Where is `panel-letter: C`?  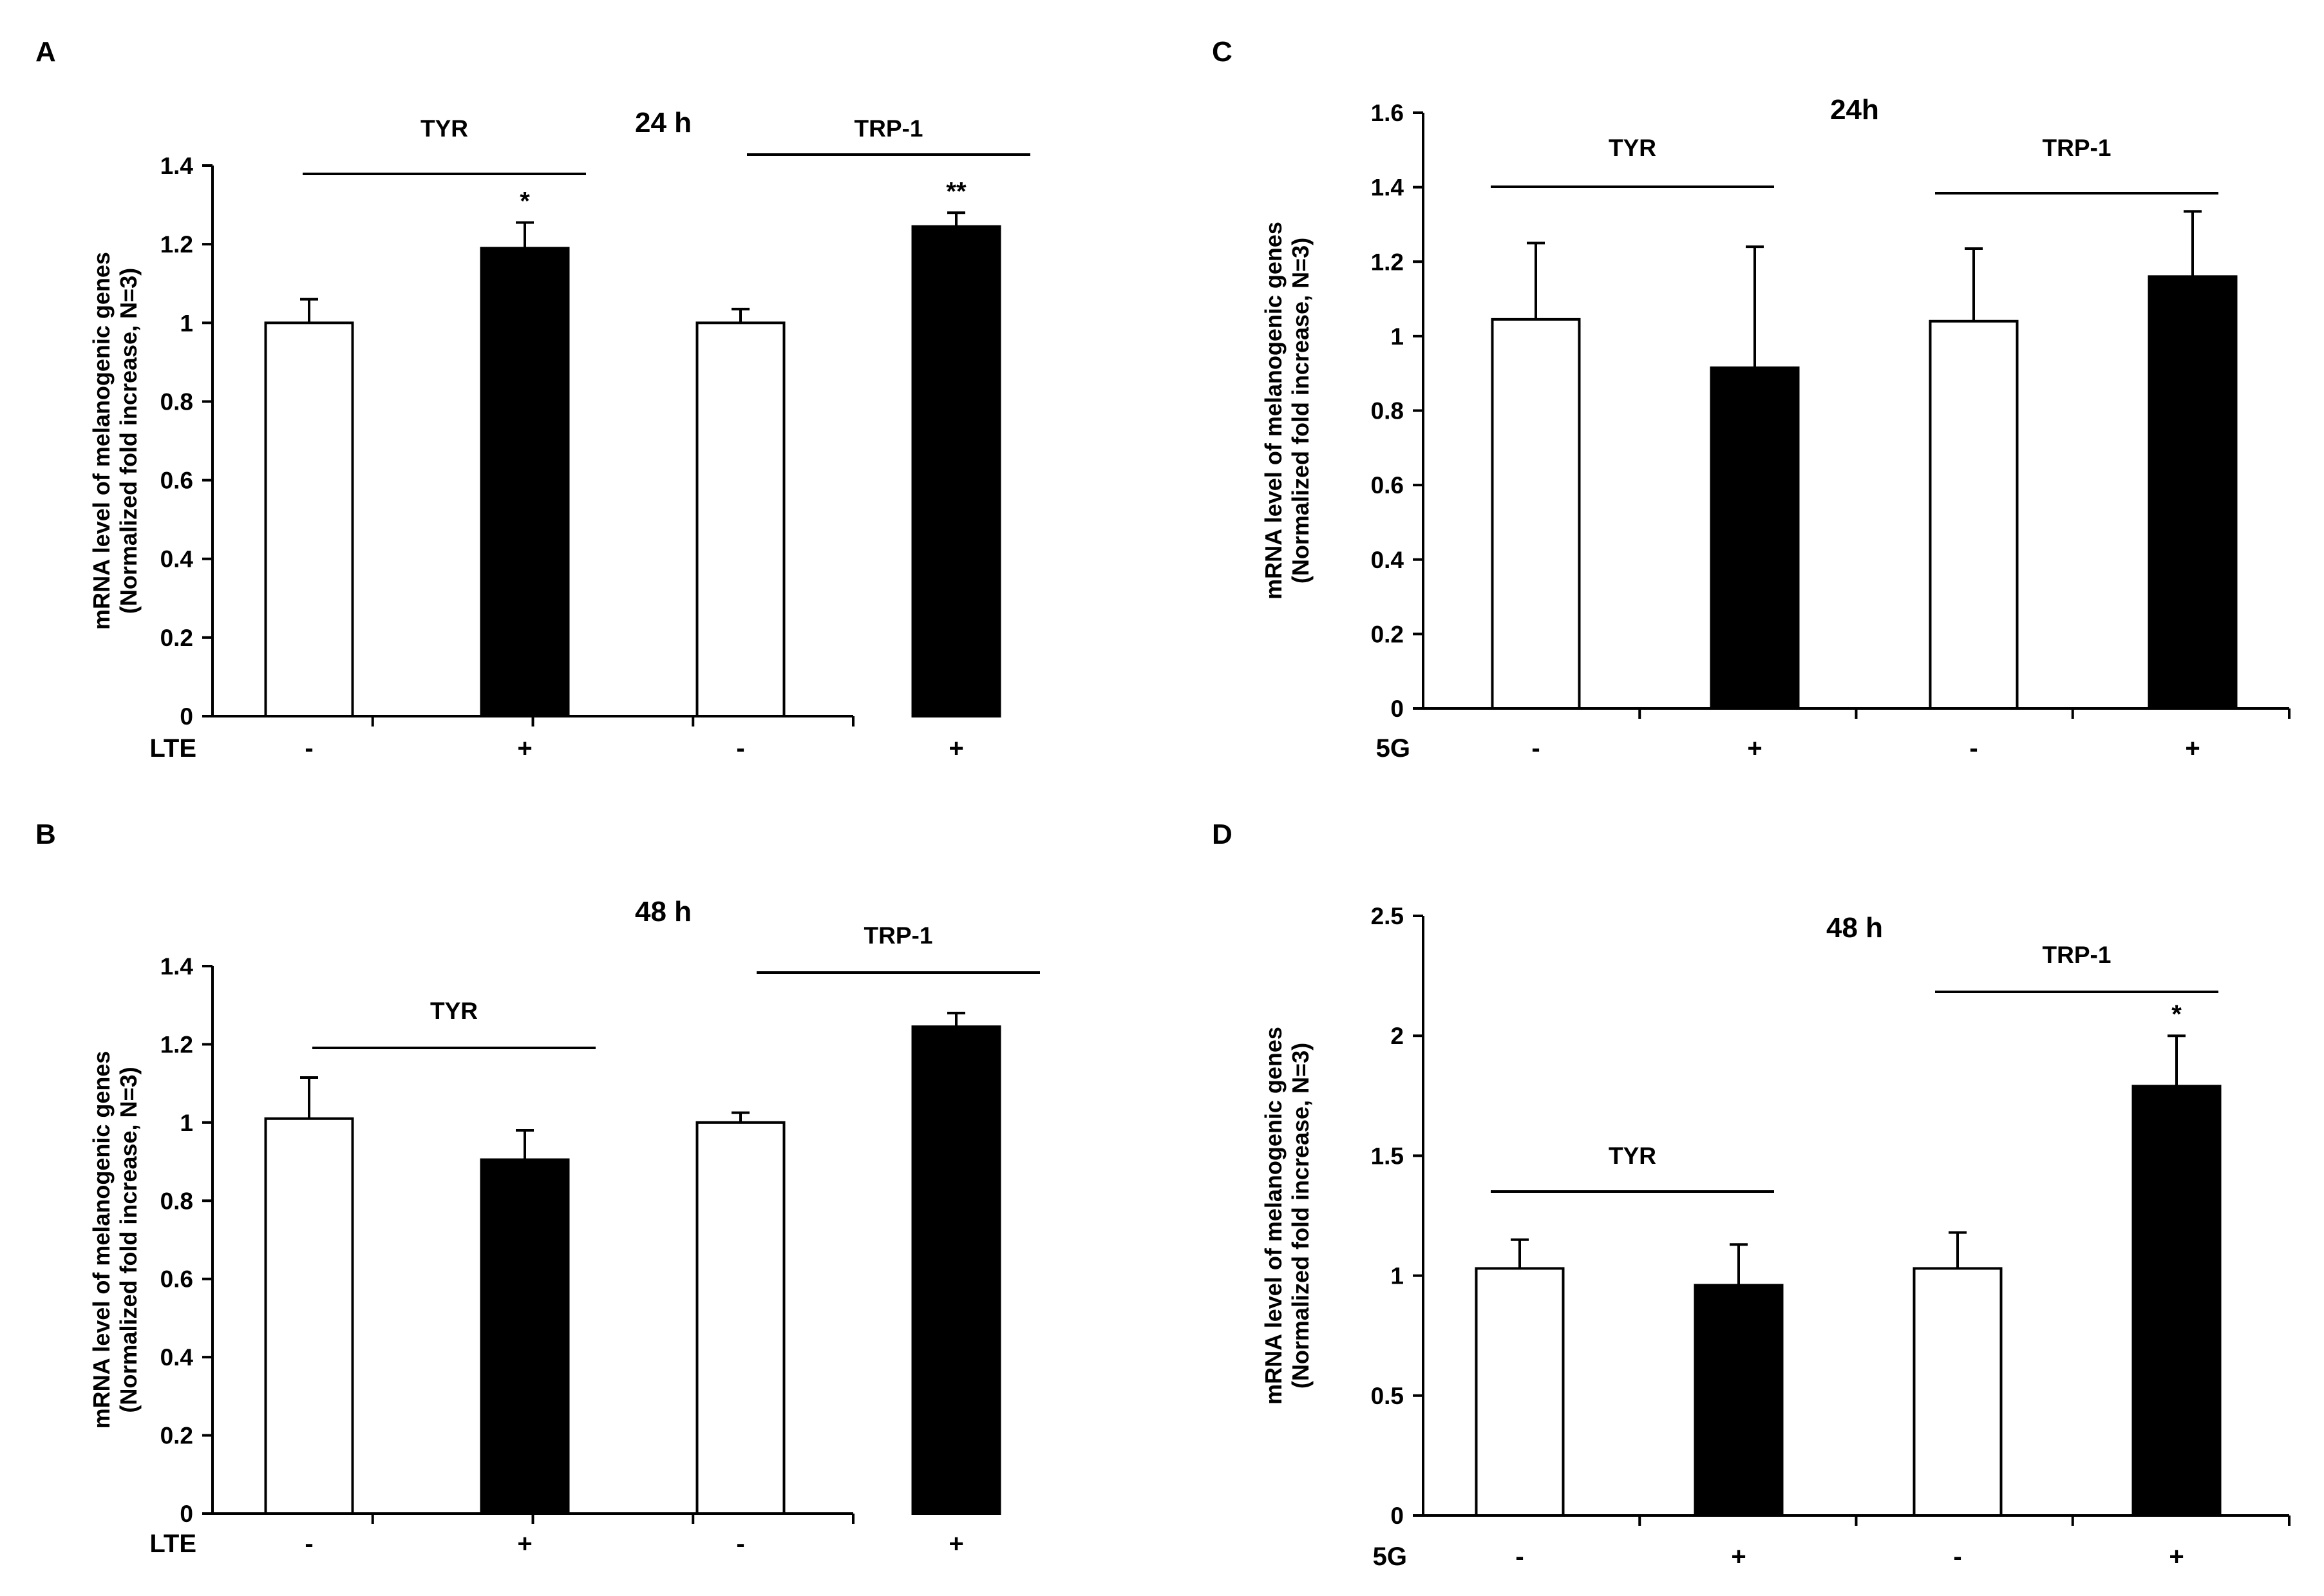
panel-letter: C is located at coordinates (1222, 52).